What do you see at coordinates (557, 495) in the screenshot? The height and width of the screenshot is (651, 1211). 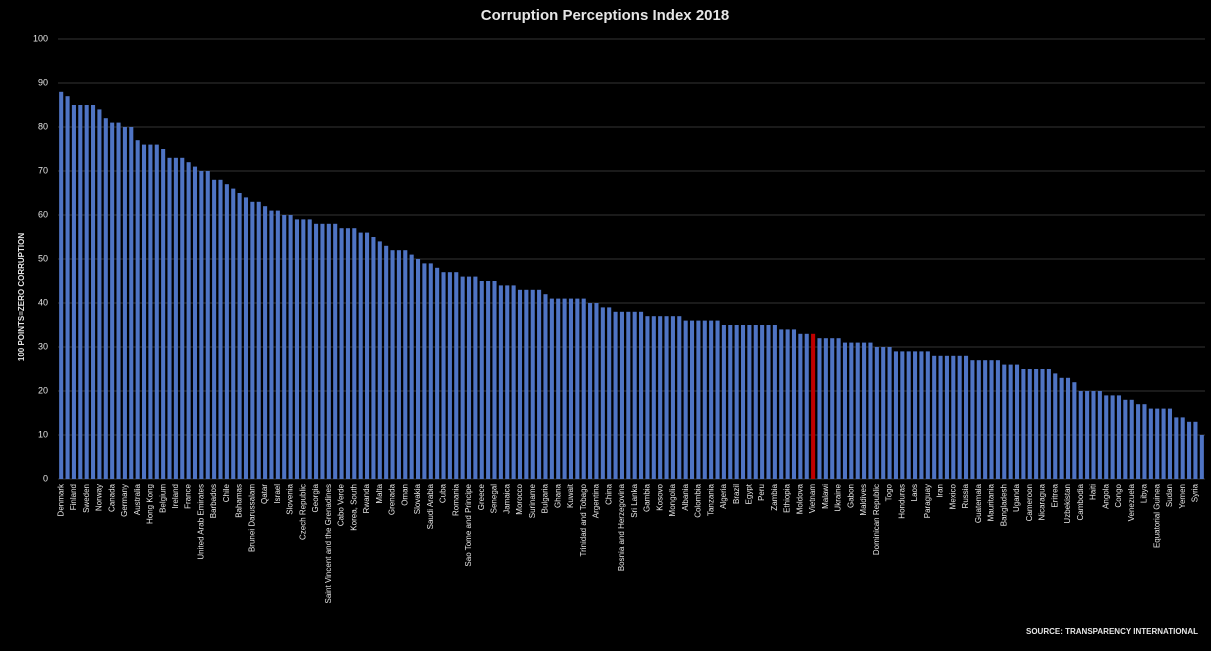 I see `x-tick-label: Ghana` at bounding box center [557, 495].